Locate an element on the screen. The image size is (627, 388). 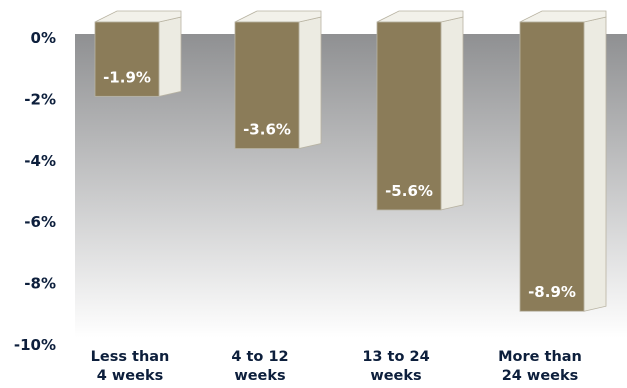
data-label: -5.6% is located at coordinates (409, 191).